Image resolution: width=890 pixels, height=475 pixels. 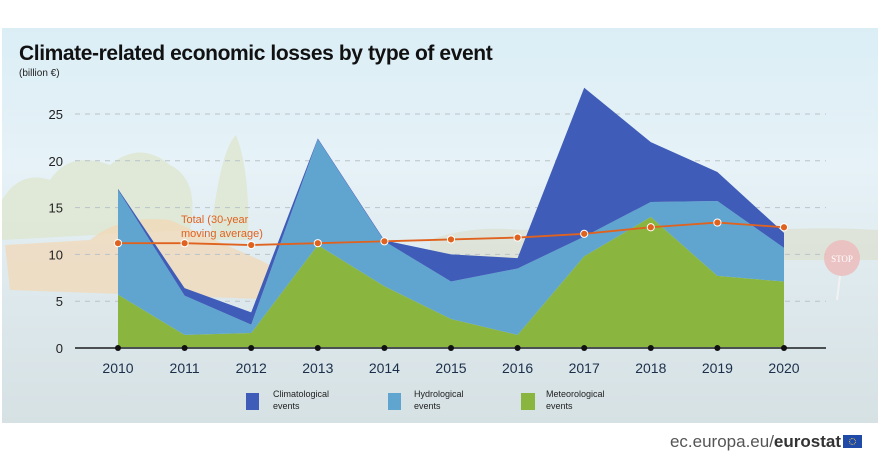 I want to click on stop-sign-text: STOP, so click(x=842, y=259).